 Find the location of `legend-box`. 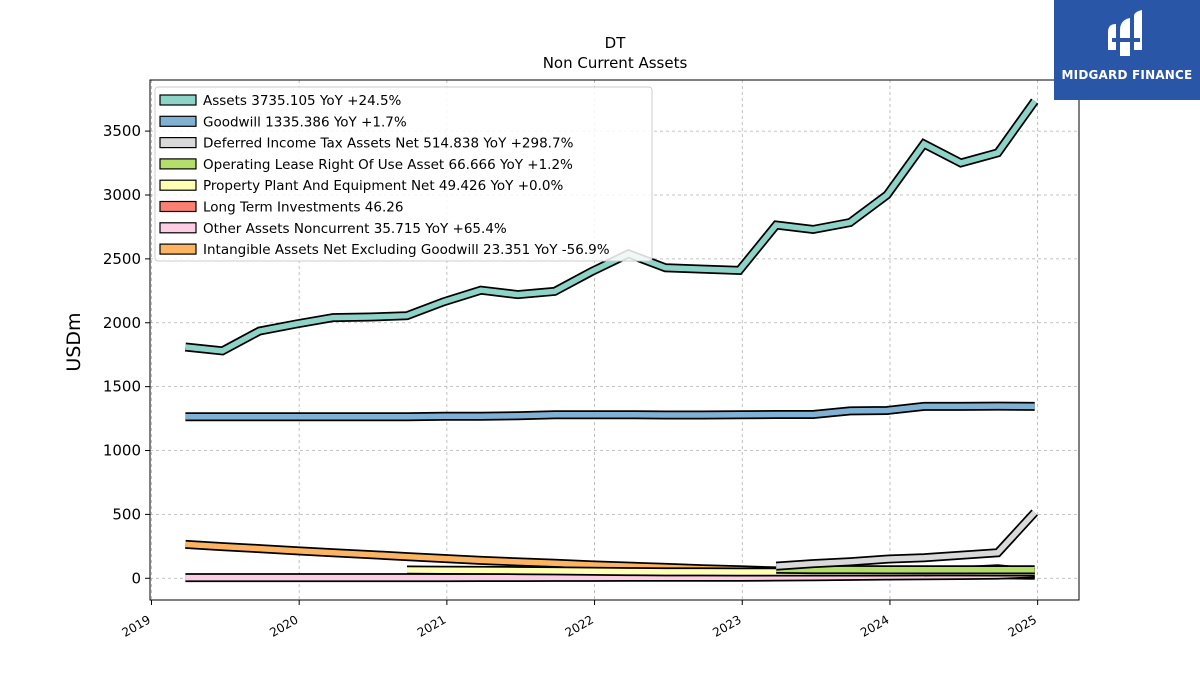

legend-box is located at coordinates (403, 174).